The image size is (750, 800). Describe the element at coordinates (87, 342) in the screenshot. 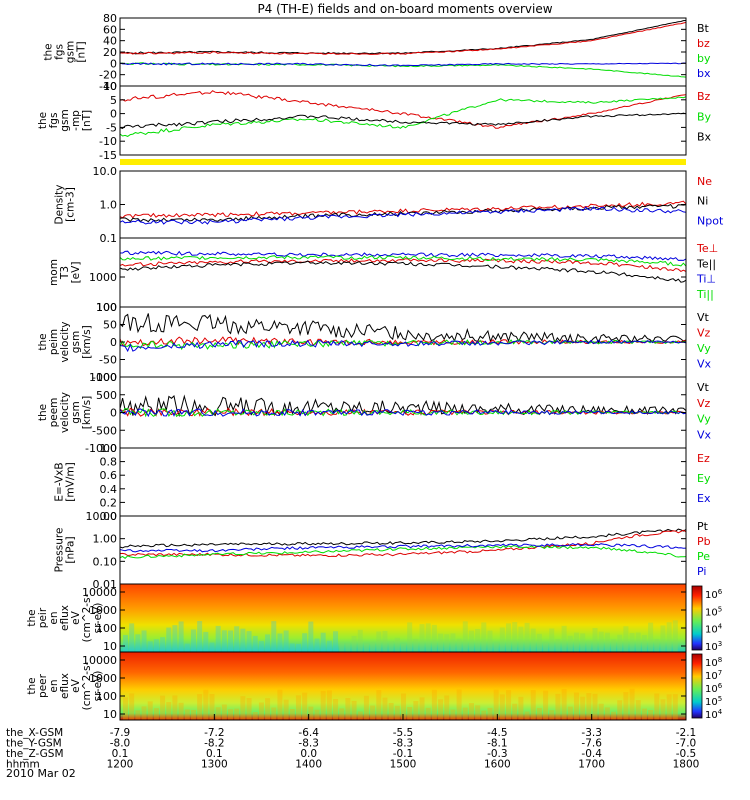

I see `ylabel-line: [km/s]` at that location.